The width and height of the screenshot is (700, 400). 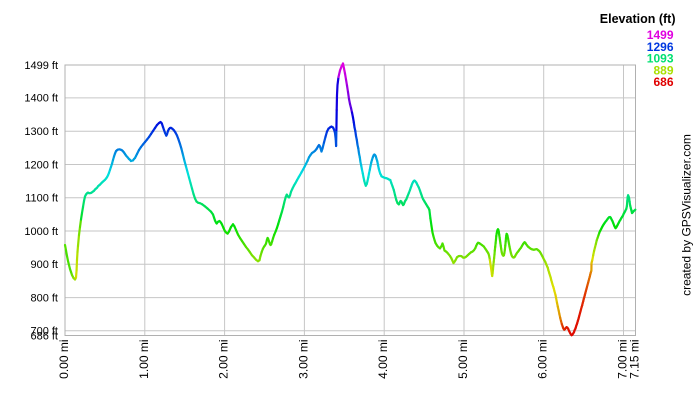 What do you see at coordinates (44, 336) in the screenshot?
I see `svg-text: 686 ft` at bounding box center [44, 336].